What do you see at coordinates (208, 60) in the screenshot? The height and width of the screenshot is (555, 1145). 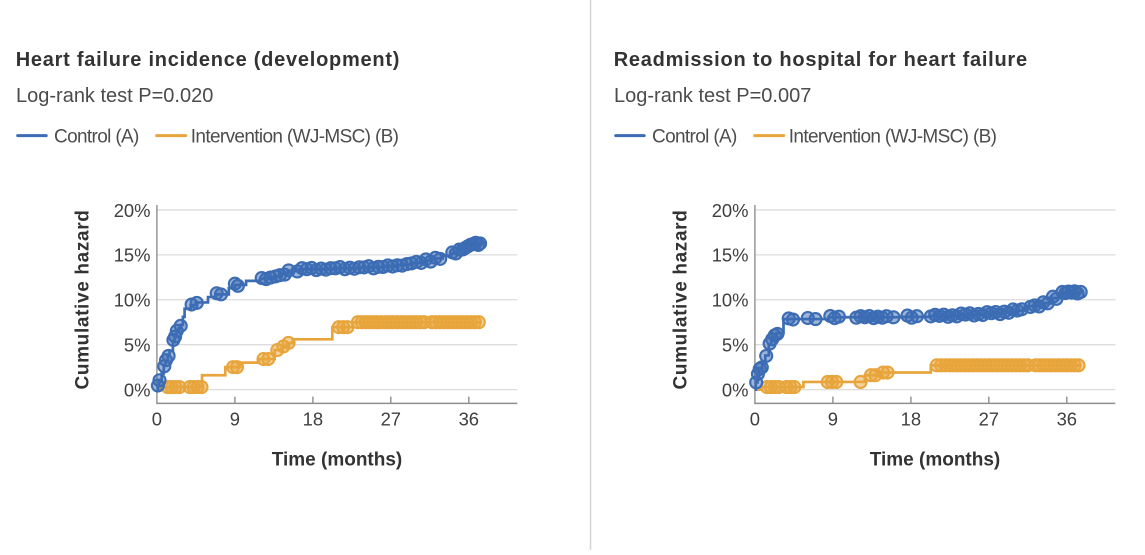 I see `svg-text:Heart failure incidence (devel: Heart failure incidence (development)` at bounding box center [208, 60].